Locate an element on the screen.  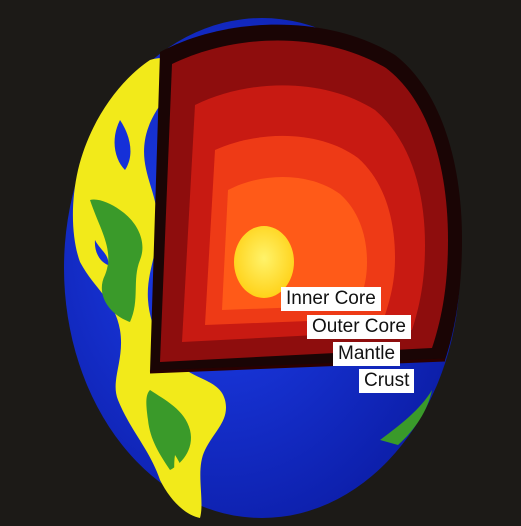
inner-core is located at coordinates (264, 262).